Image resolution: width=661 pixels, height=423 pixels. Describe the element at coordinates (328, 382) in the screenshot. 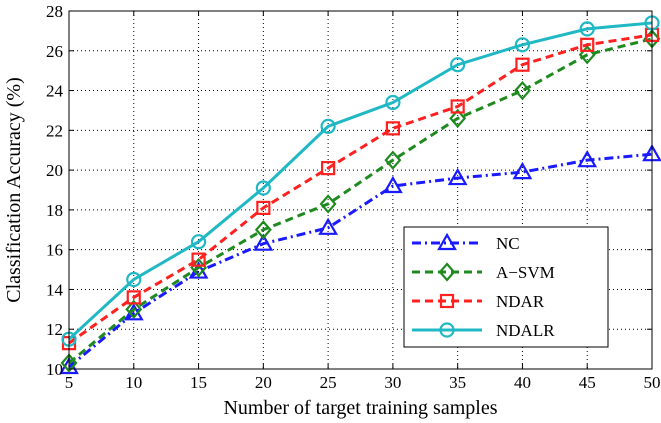

I see `x-tick-label: 25` at that location.